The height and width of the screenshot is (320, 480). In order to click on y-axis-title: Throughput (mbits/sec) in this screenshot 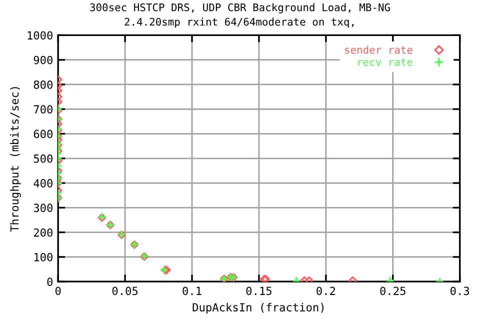, I will do `click(15, 159)`.